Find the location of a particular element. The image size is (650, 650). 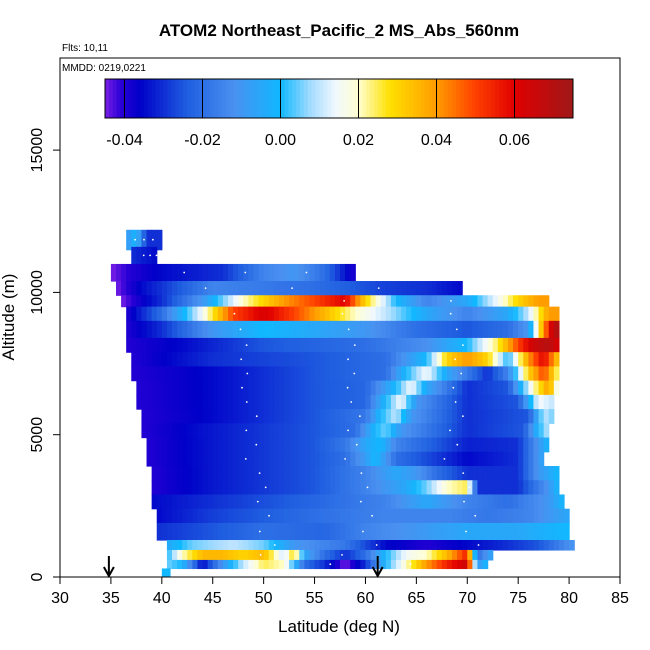

x-tick-label: 45 is located at coordinates (213, 598).